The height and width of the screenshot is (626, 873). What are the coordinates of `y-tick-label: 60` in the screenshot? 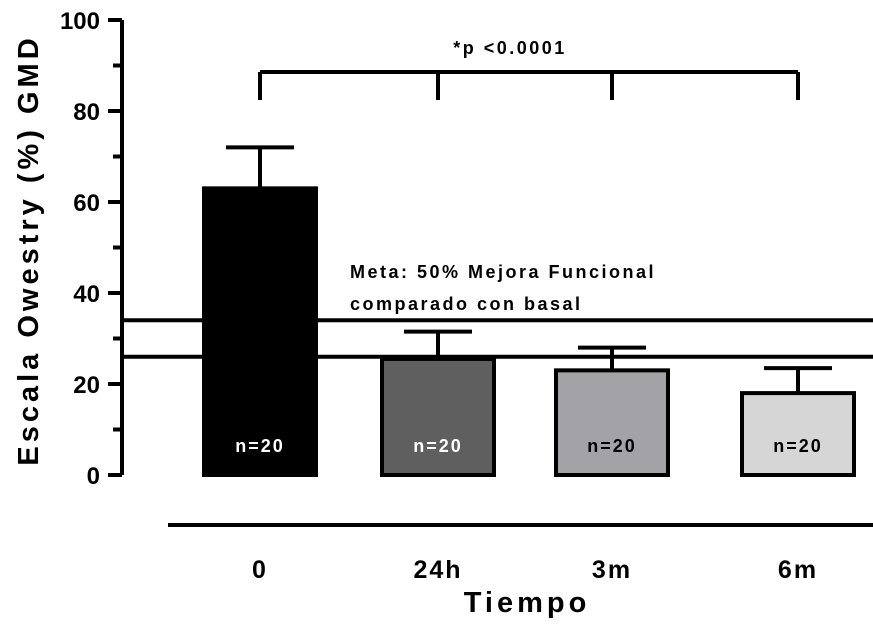 It's located at (86, 203).